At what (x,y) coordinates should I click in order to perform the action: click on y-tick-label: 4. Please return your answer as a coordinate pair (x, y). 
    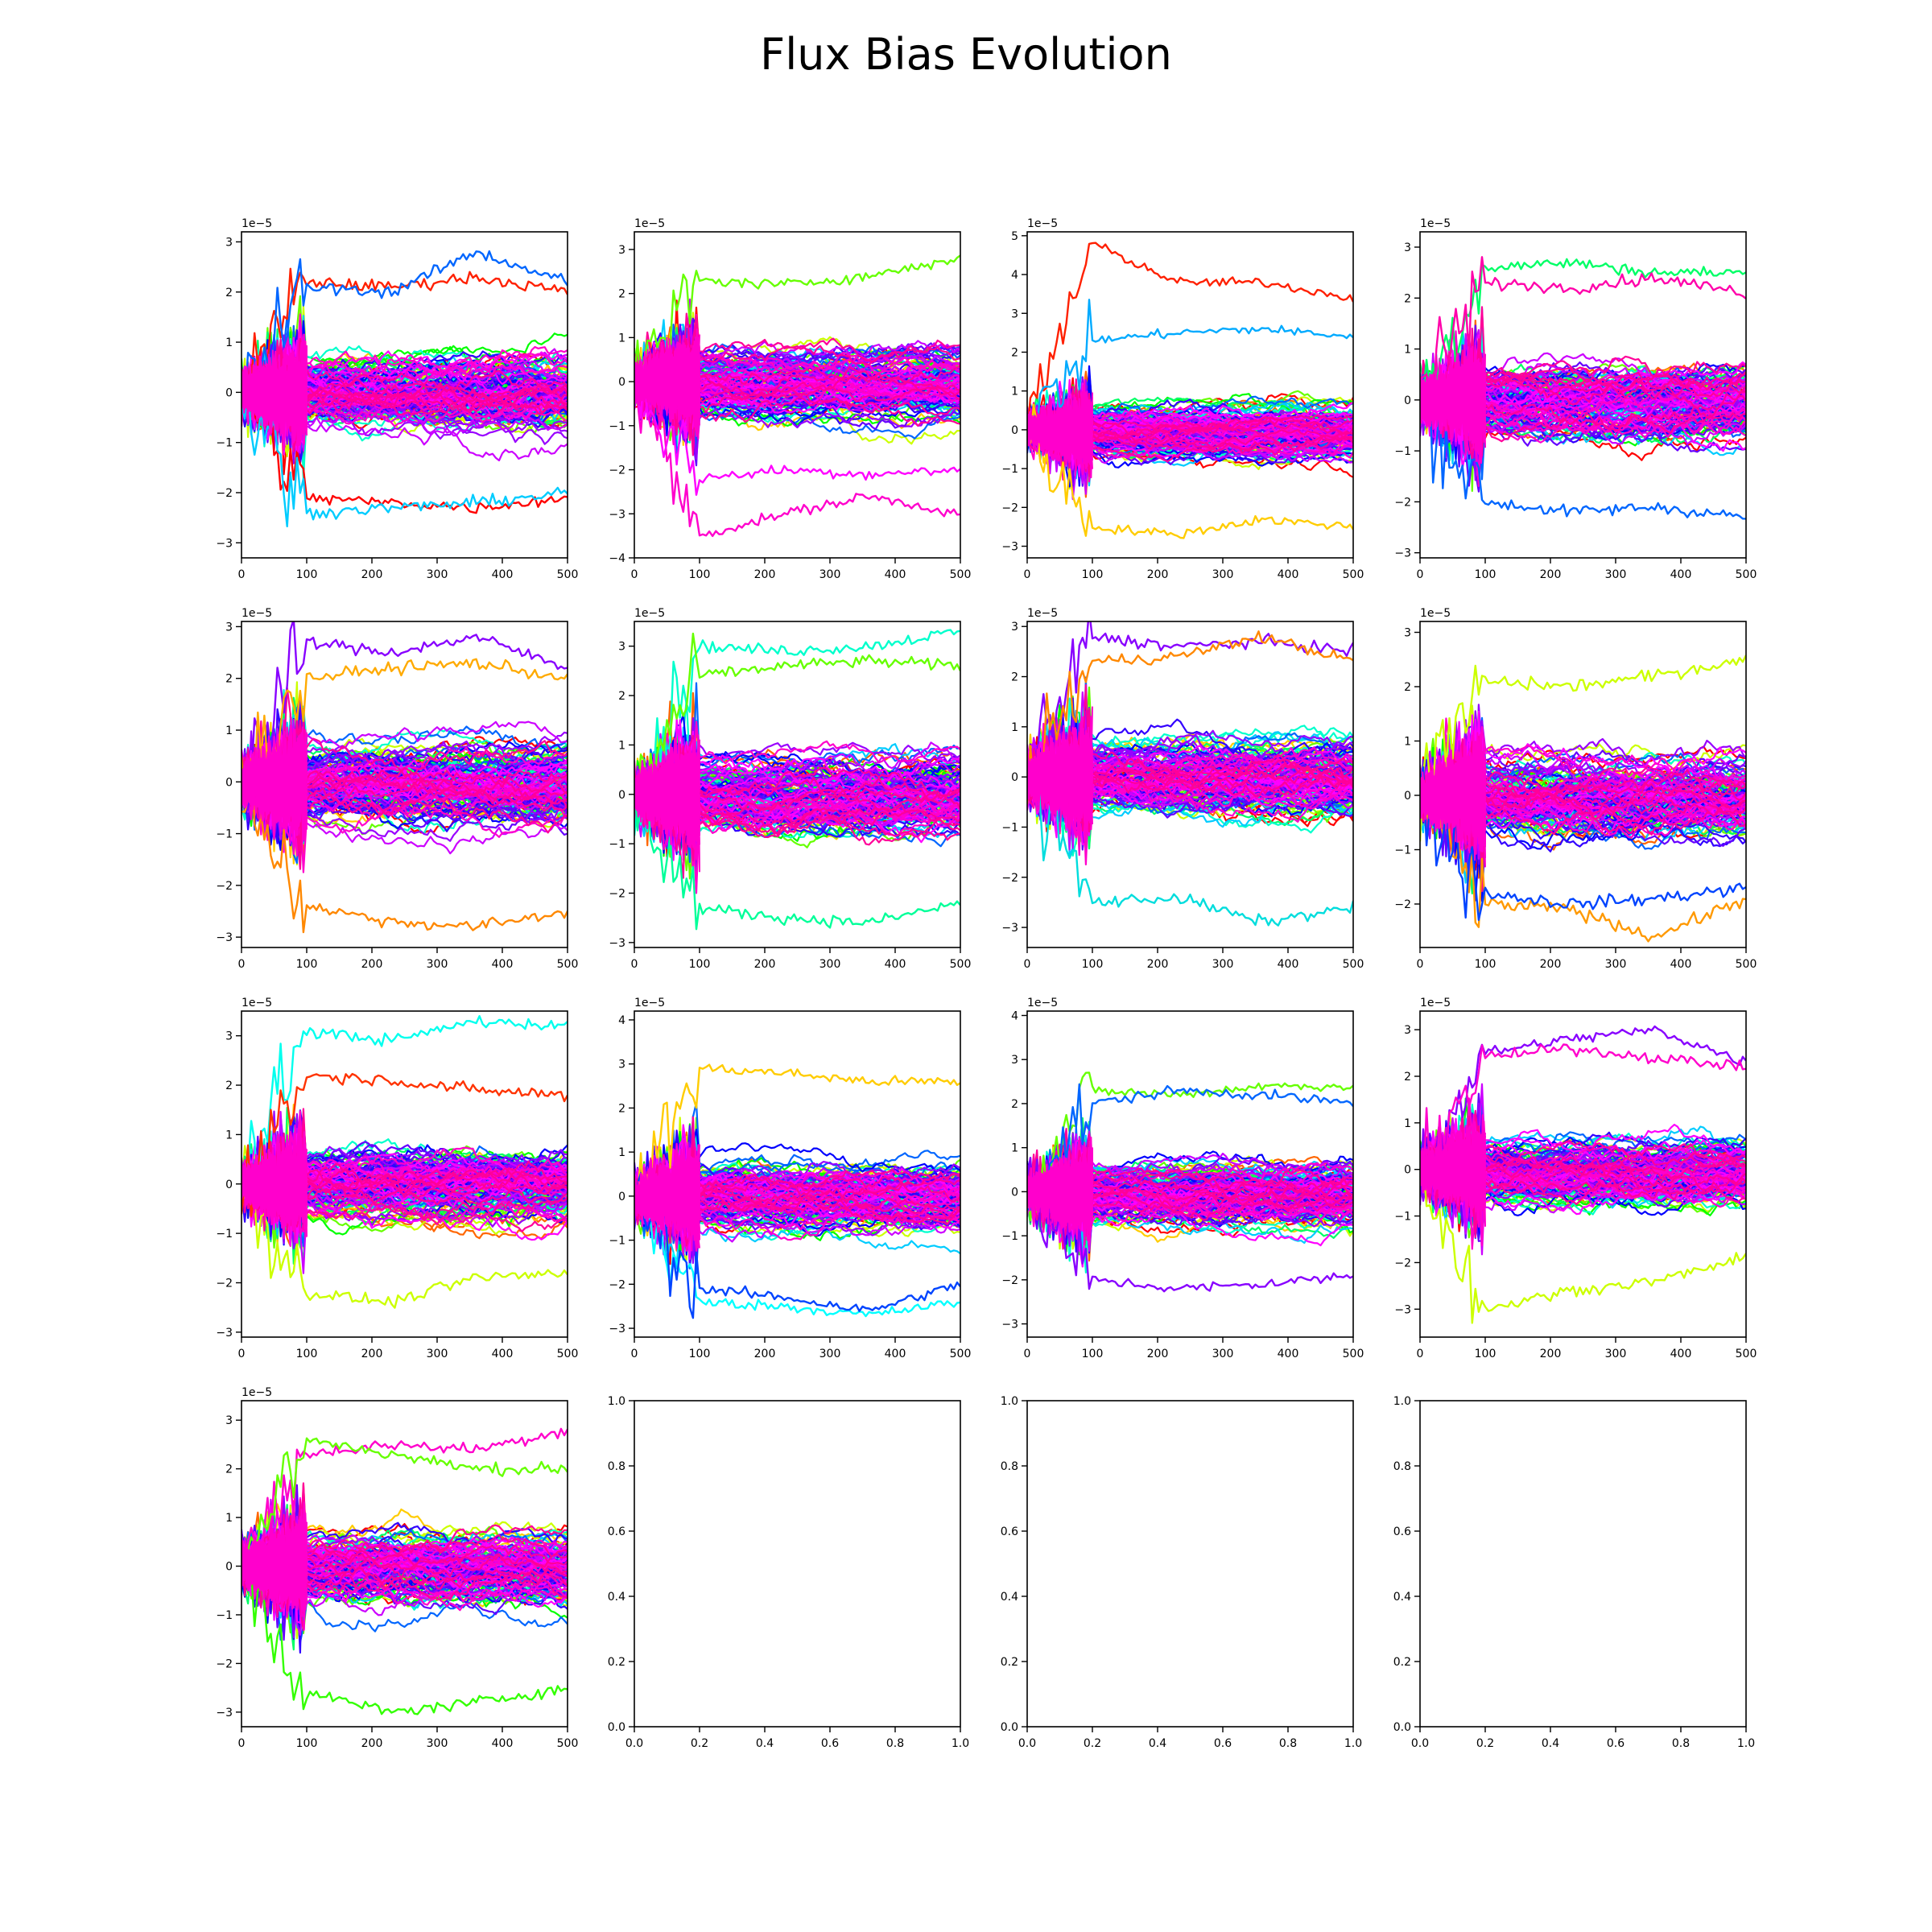
    Looking at the image, I should click on (1014, 275).